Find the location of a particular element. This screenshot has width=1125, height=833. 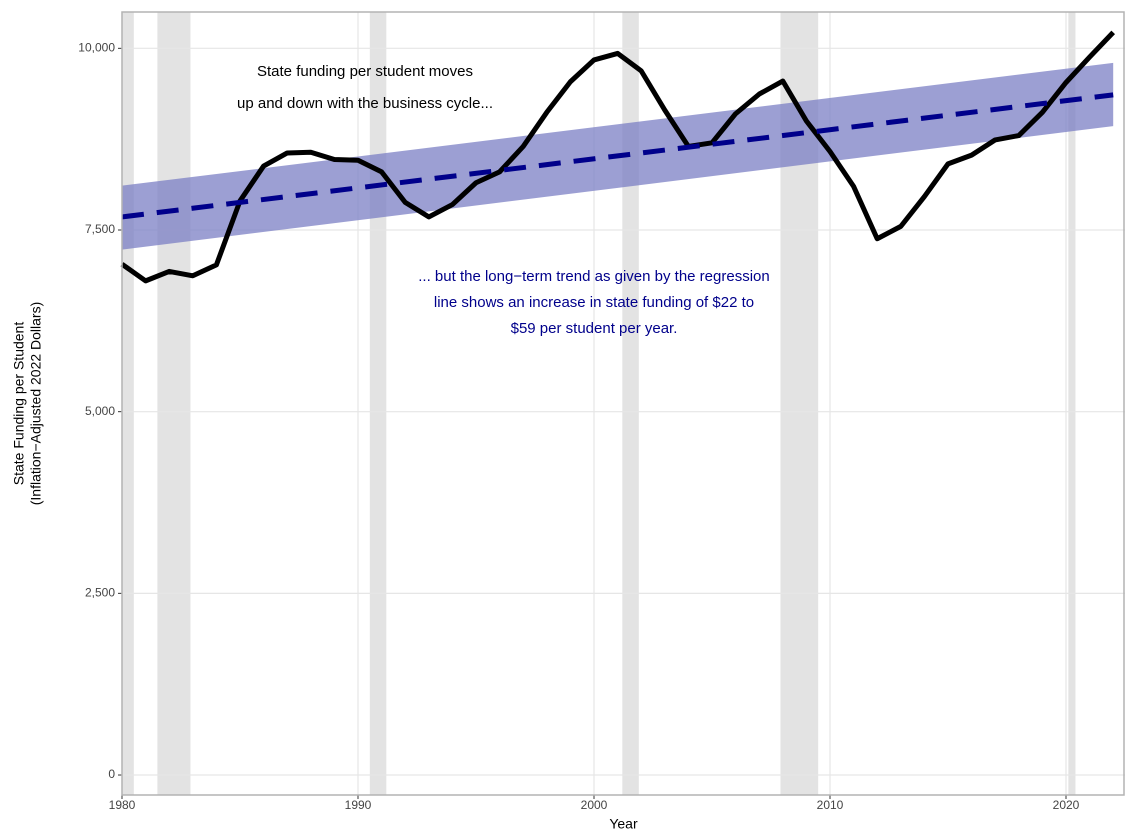

y-axis-title: State Funding per Student is located at coordinates (19, 404).